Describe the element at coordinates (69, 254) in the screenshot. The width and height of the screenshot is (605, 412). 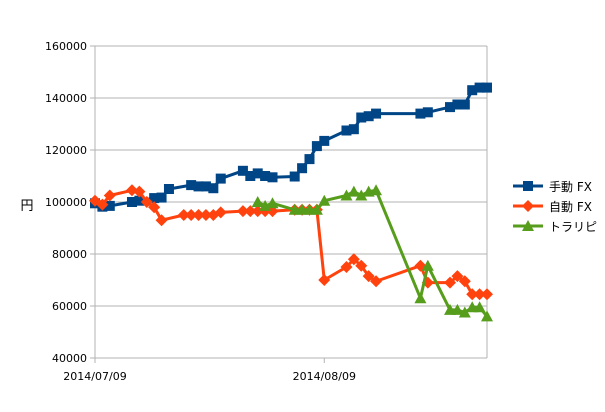
I see `y-tick-label: 80000` at that location.